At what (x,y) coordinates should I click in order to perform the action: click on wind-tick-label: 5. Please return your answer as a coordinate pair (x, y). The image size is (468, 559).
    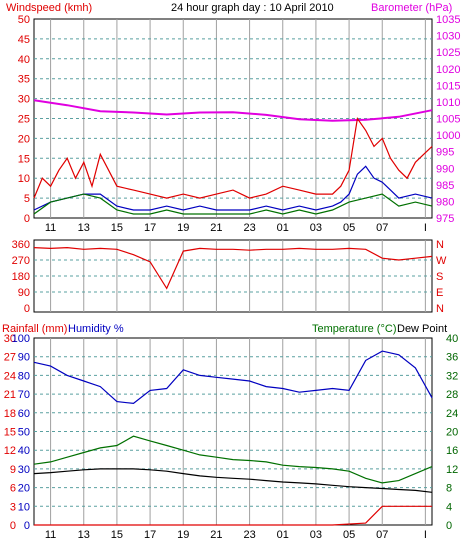
    Looking at the image, I should click on (27, 199).